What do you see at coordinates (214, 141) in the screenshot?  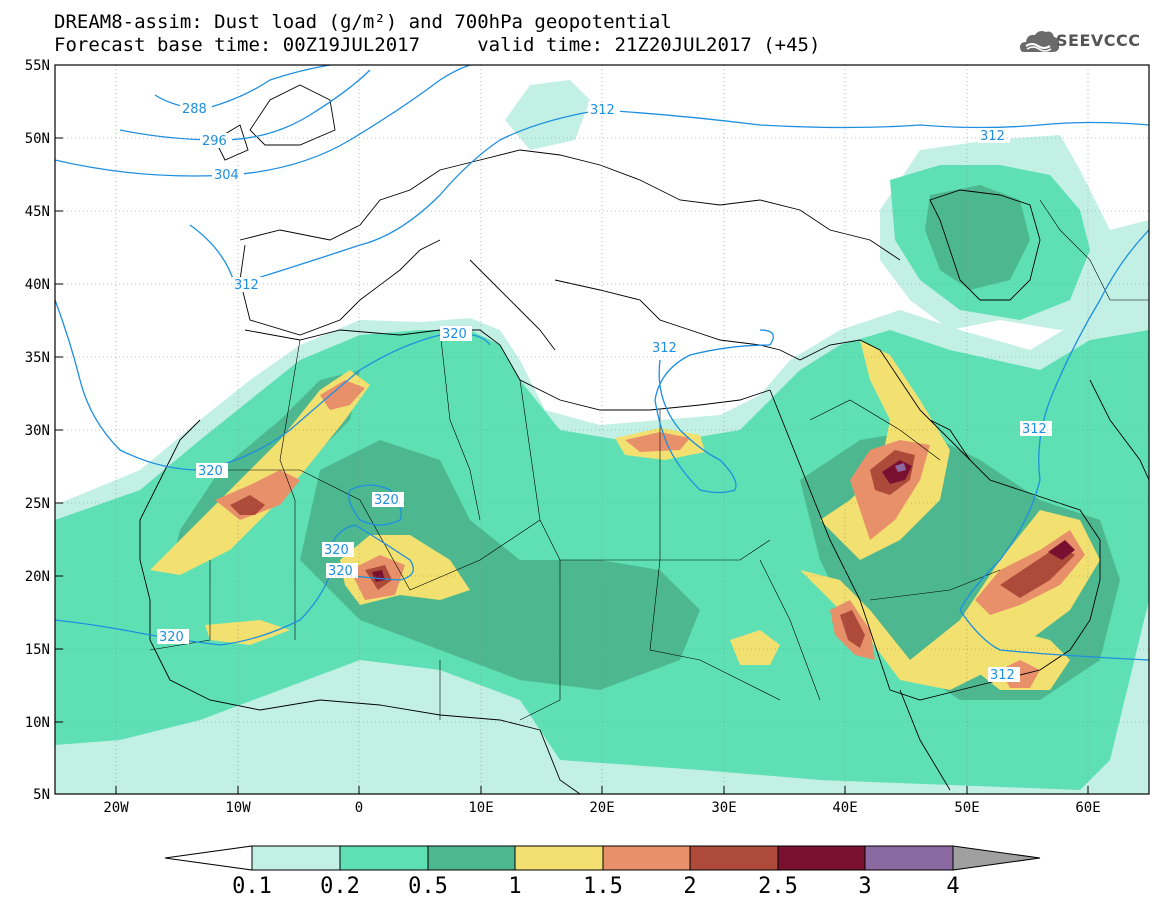 I see `geopotential-label: 296` at bounding box center [214, 141].